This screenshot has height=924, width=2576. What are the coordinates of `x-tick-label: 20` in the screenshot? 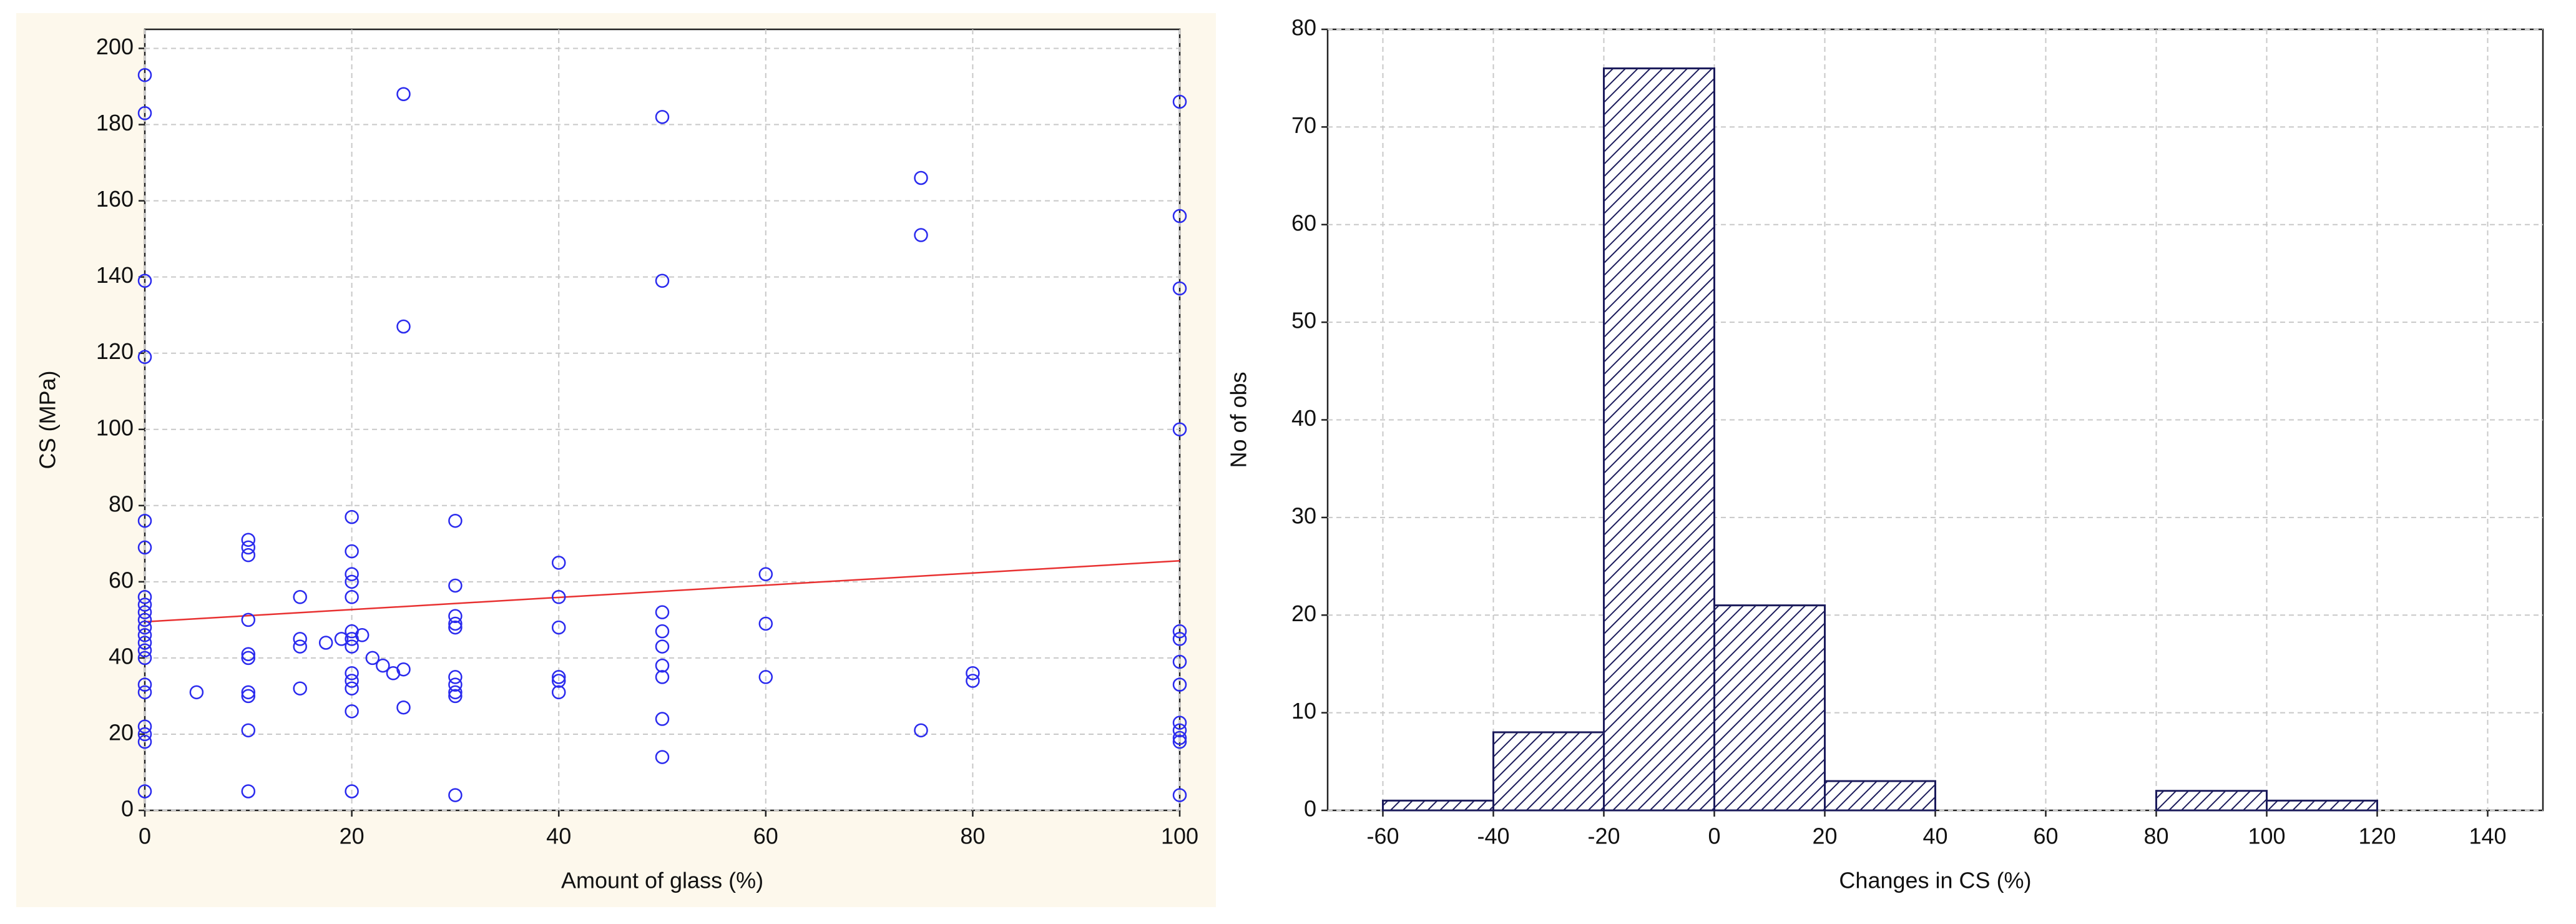 It's located at (352, 836).